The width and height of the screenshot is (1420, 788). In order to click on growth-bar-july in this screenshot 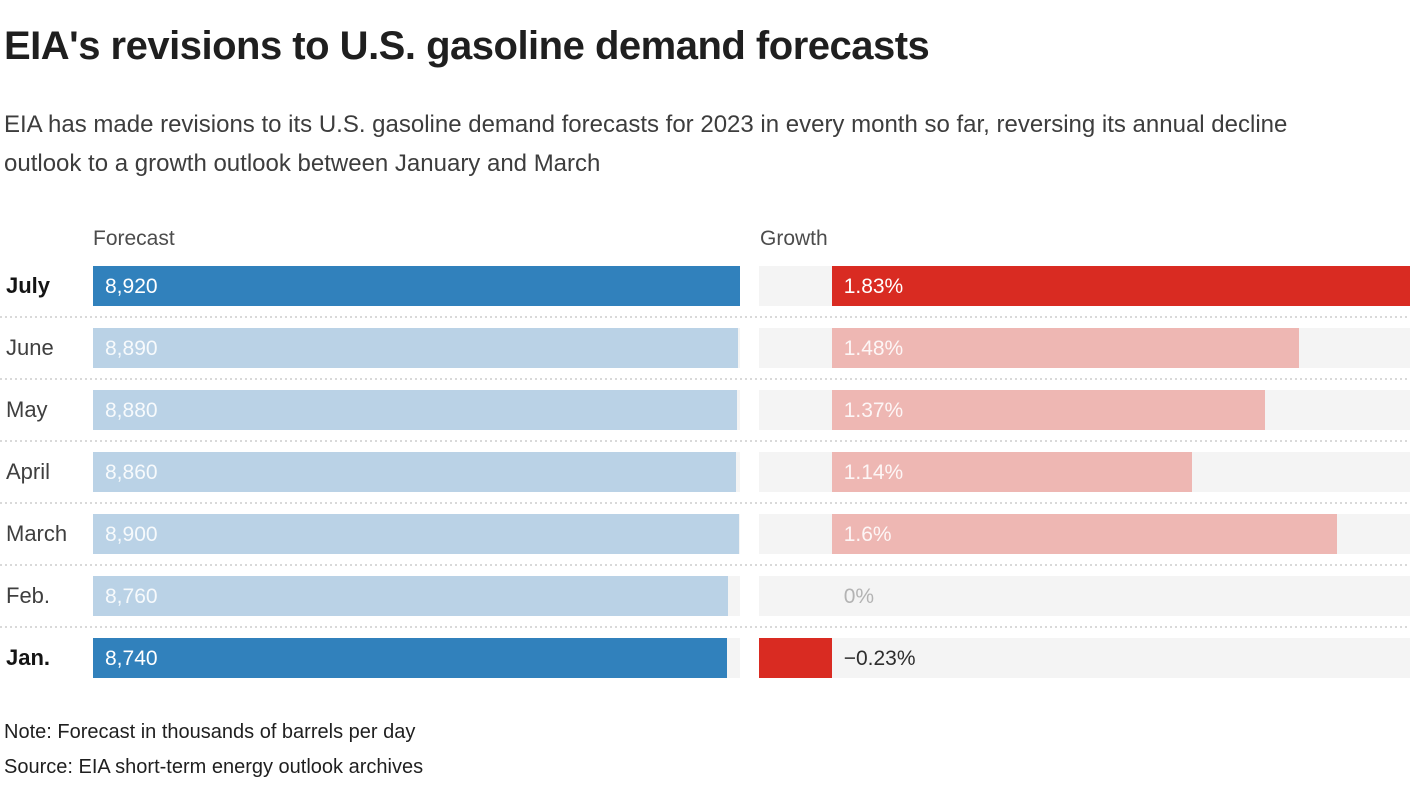, I will do `click(1120, 286)`.